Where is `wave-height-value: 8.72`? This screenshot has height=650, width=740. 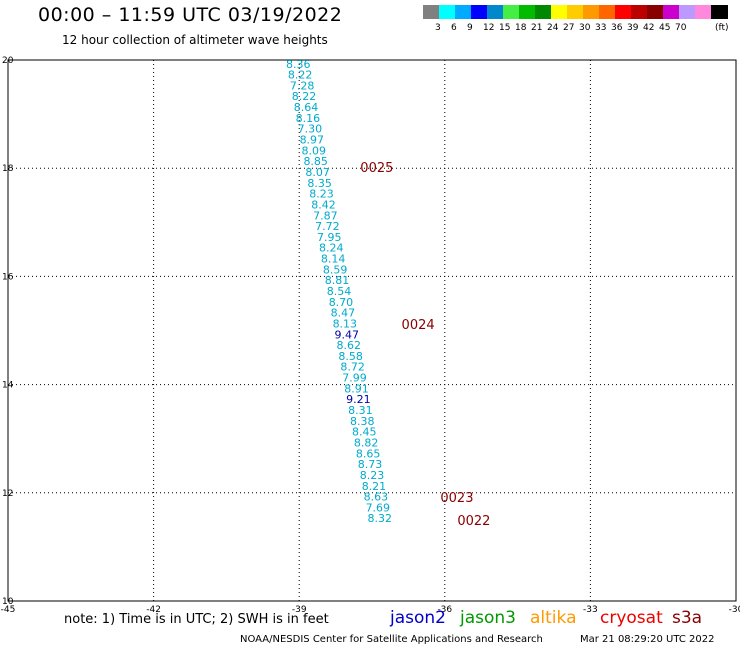
wave-height-value: 8.72 is located at coordinates (352, 367).